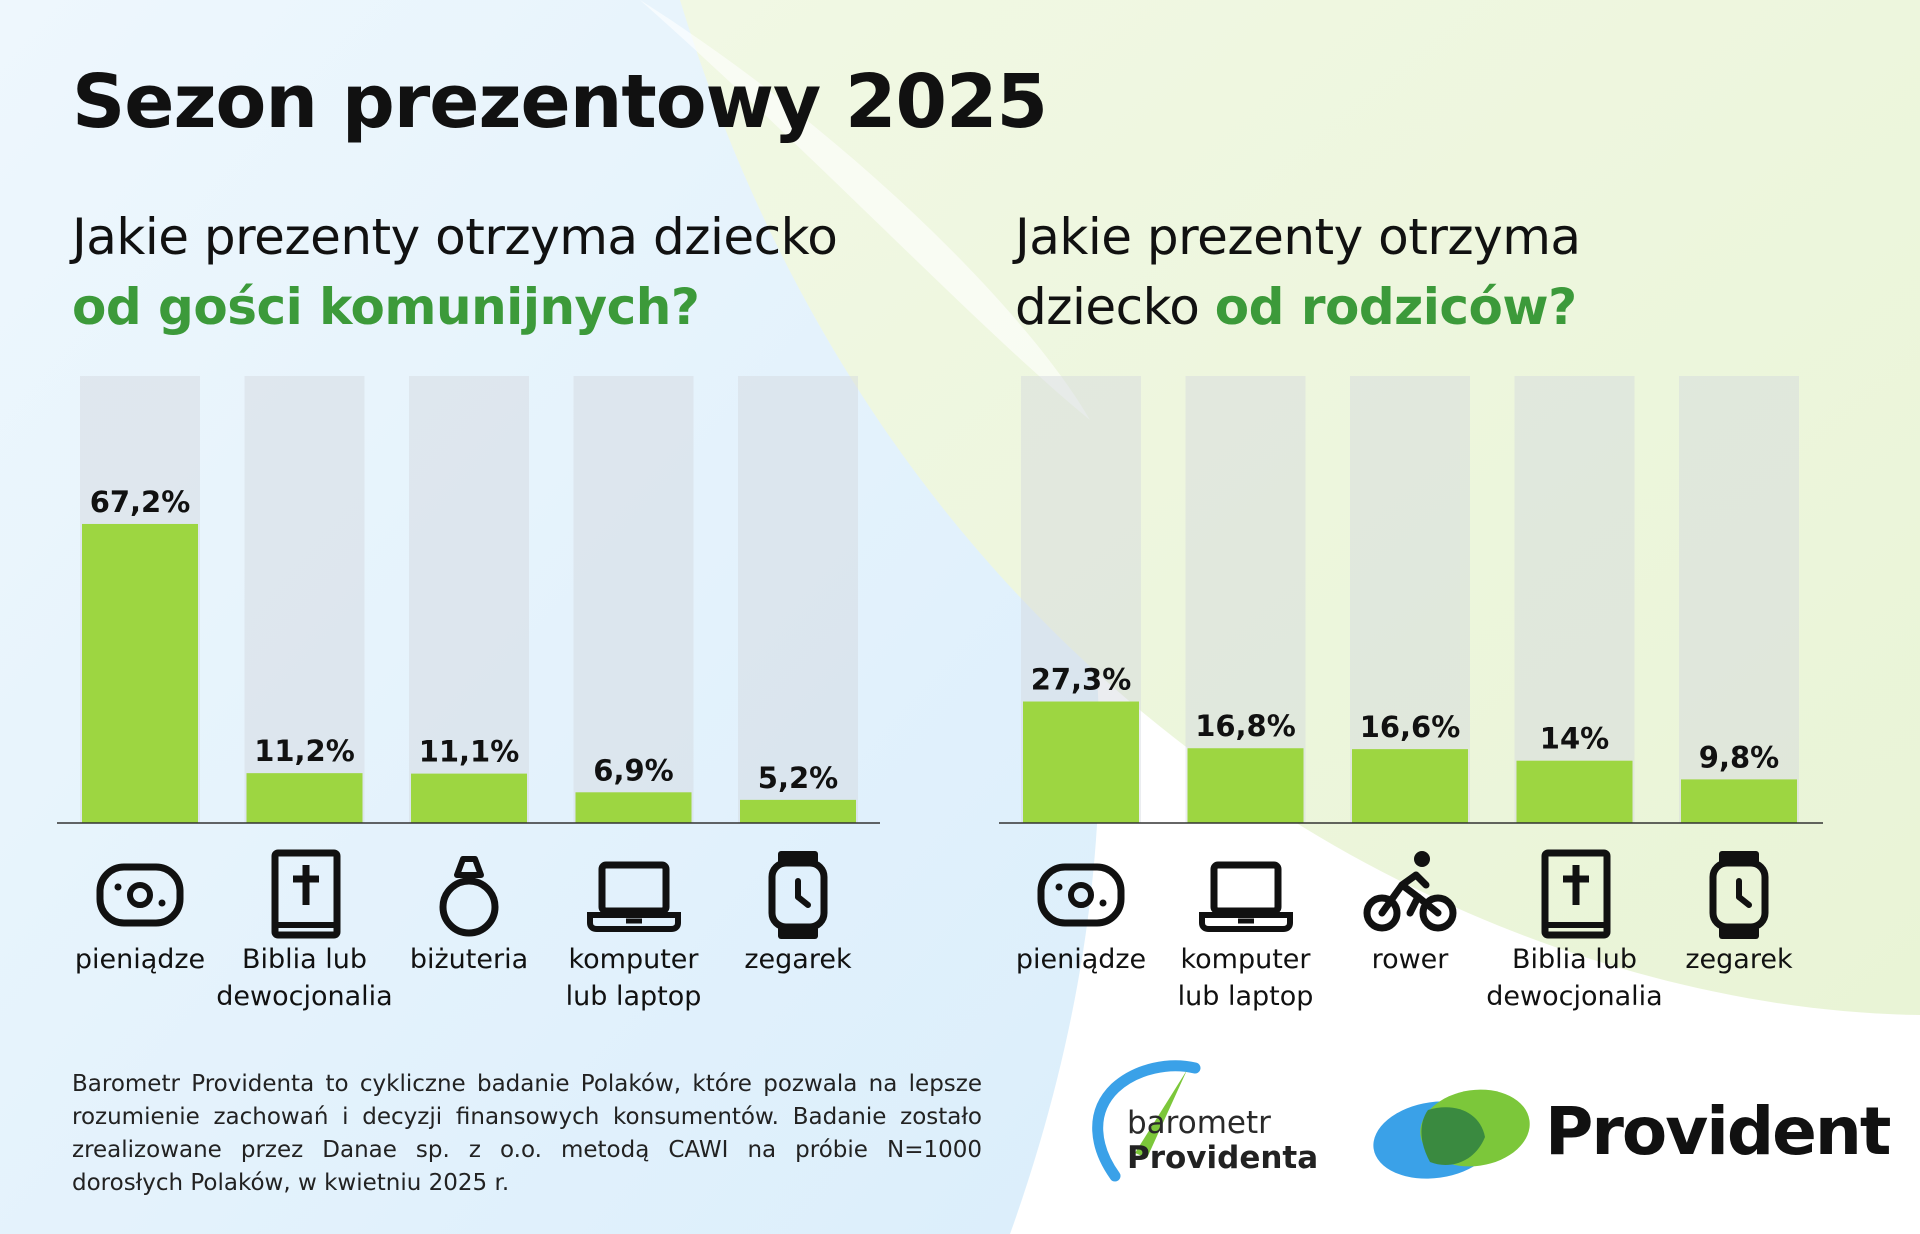 The image size is (1920, 1234). I want to click on bar-value-label: 16,6%, so click(1410, 727).